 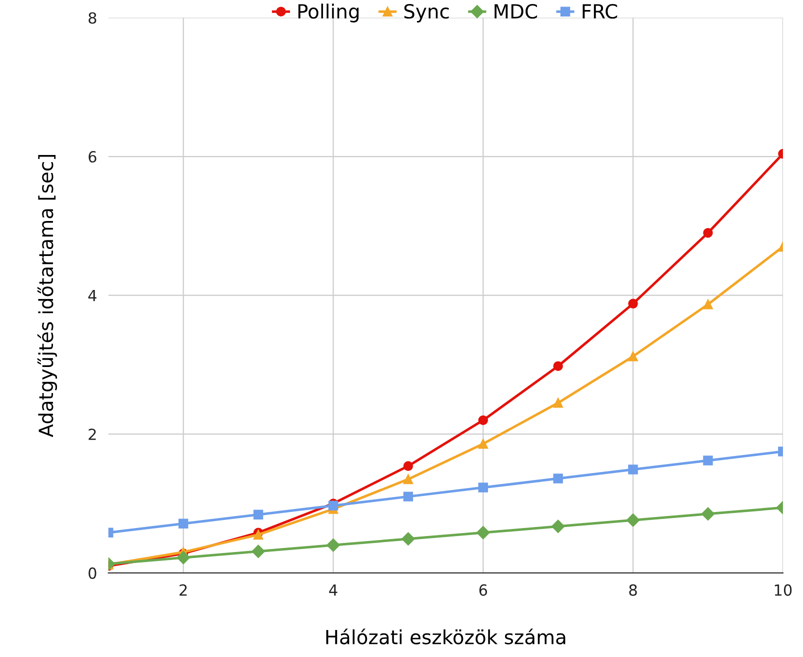 I want to click on y-tick-label: 8, so click(x=92, y=18).